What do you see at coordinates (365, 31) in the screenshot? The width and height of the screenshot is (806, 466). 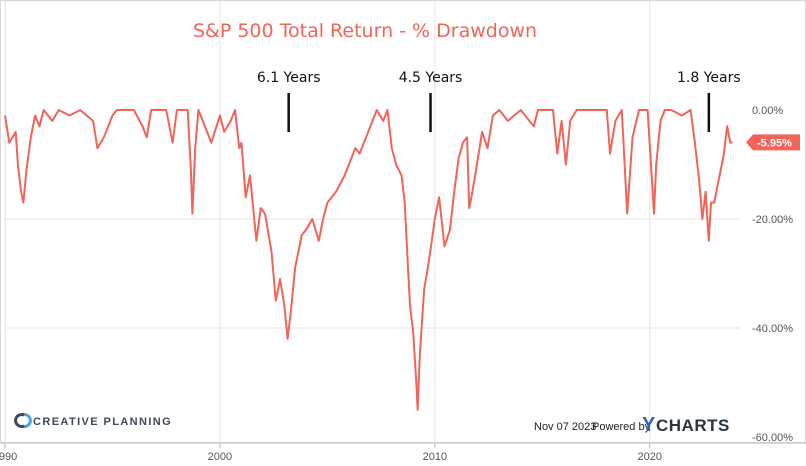 I see `chart-title: S&P 500 Total Return - % Drawdown` at bounding box center [365, 31].